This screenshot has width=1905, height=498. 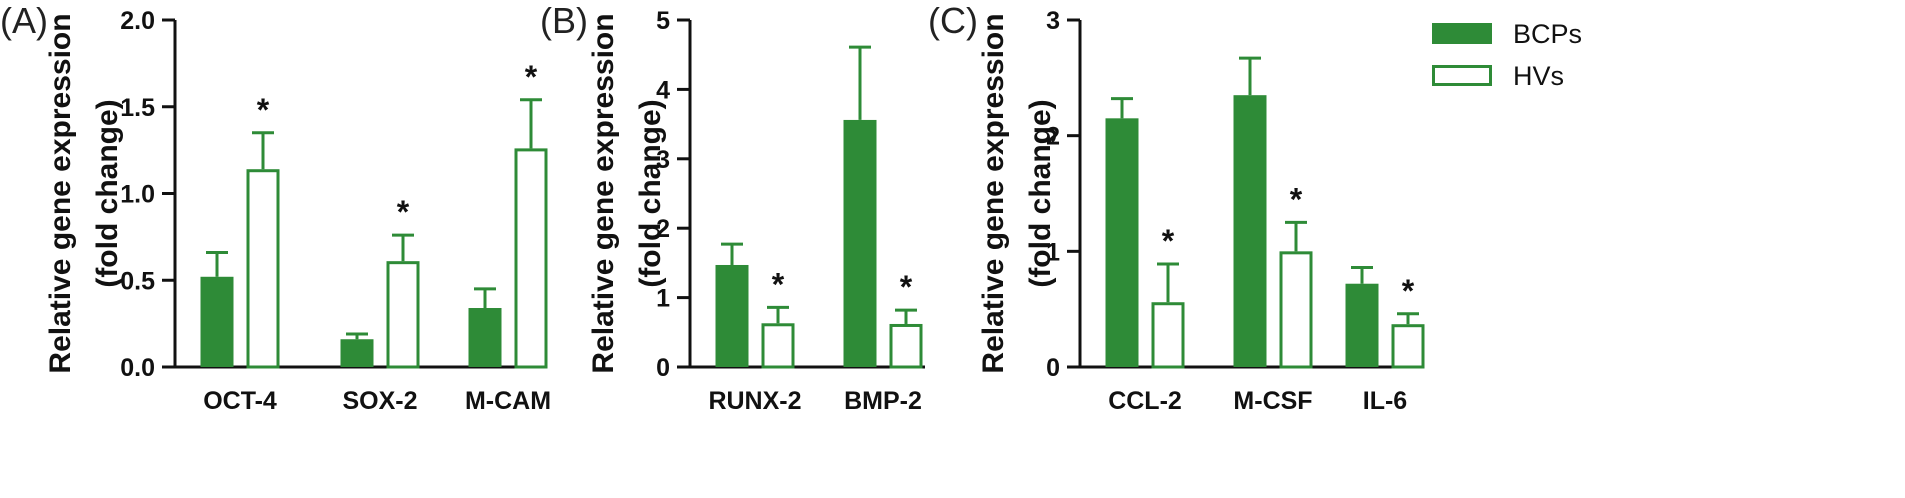 I want to click on y-tick-label: 0.0, so click(x=137, y=368).